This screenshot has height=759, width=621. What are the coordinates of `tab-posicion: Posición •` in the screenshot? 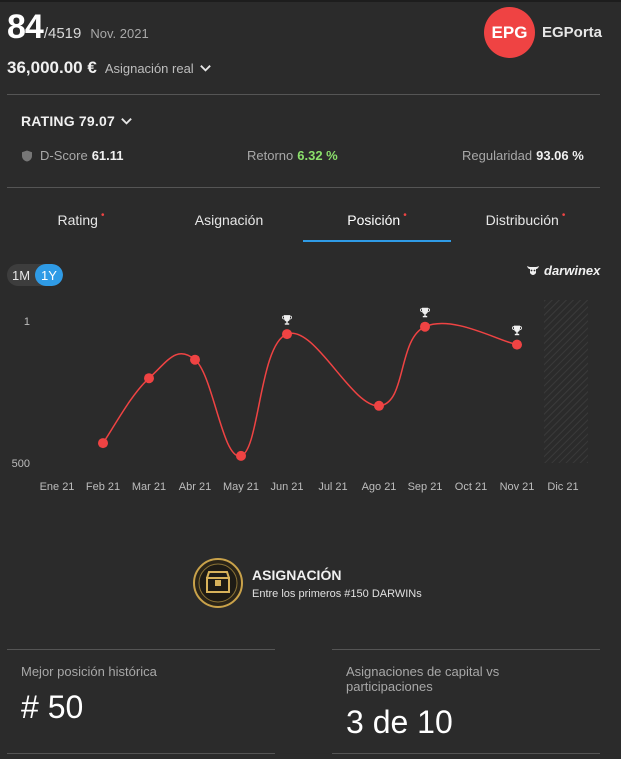 It's located at (377, 226).